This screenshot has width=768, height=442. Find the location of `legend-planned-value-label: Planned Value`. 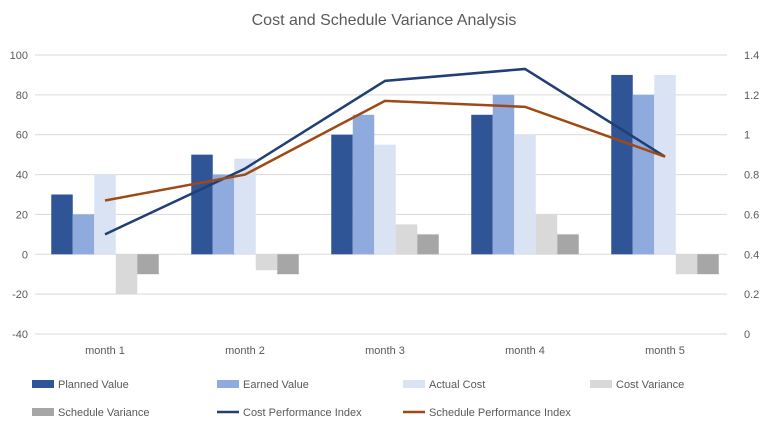

legend-planned-value-label: Planned Value is located at coordinates (93, 385).